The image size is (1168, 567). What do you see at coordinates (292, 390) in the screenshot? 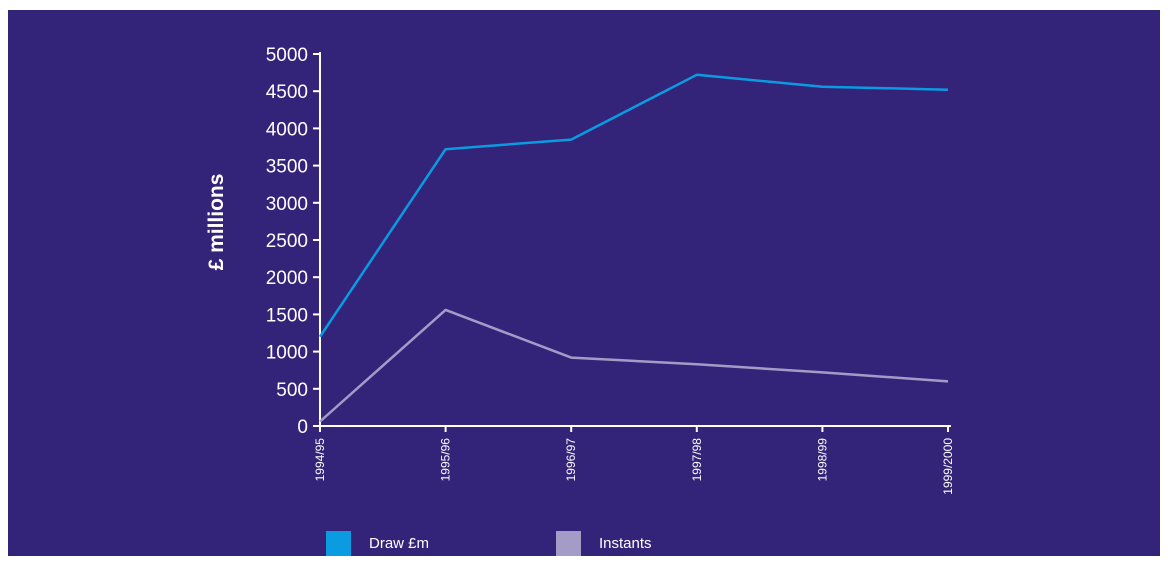
I see `y-tick-label: 500` at bounding box center [292, 390].